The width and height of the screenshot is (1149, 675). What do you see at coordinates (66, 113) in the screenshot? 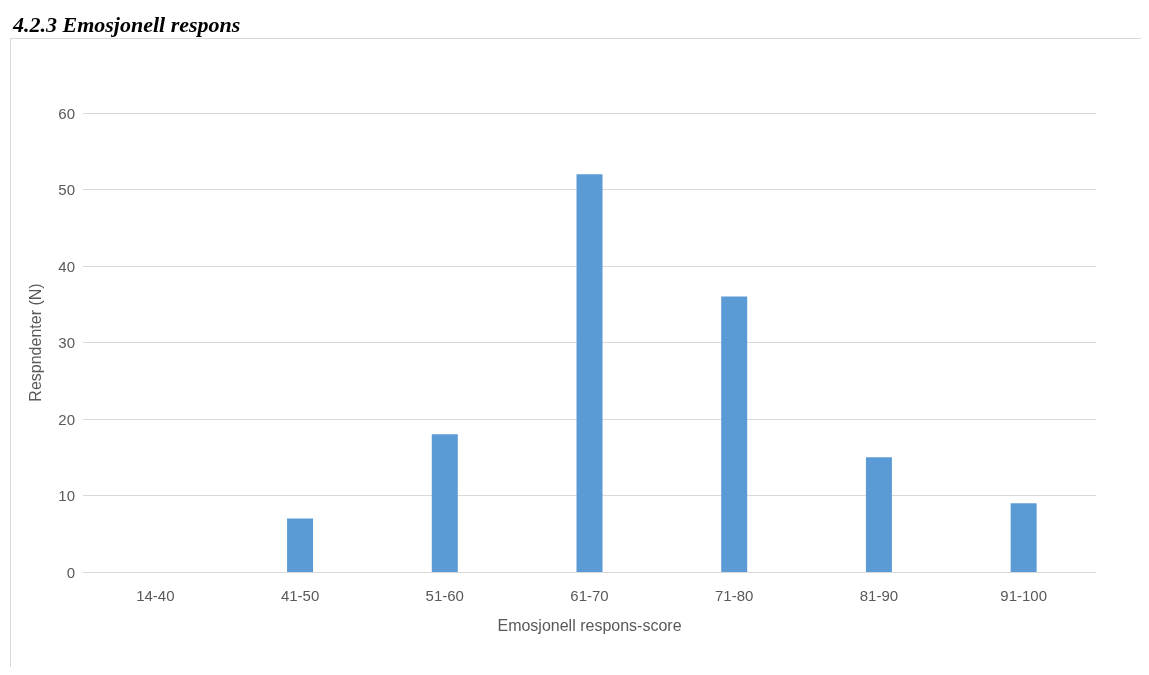
I see `y-tick-label: 60` at bounding box center [66, 113].